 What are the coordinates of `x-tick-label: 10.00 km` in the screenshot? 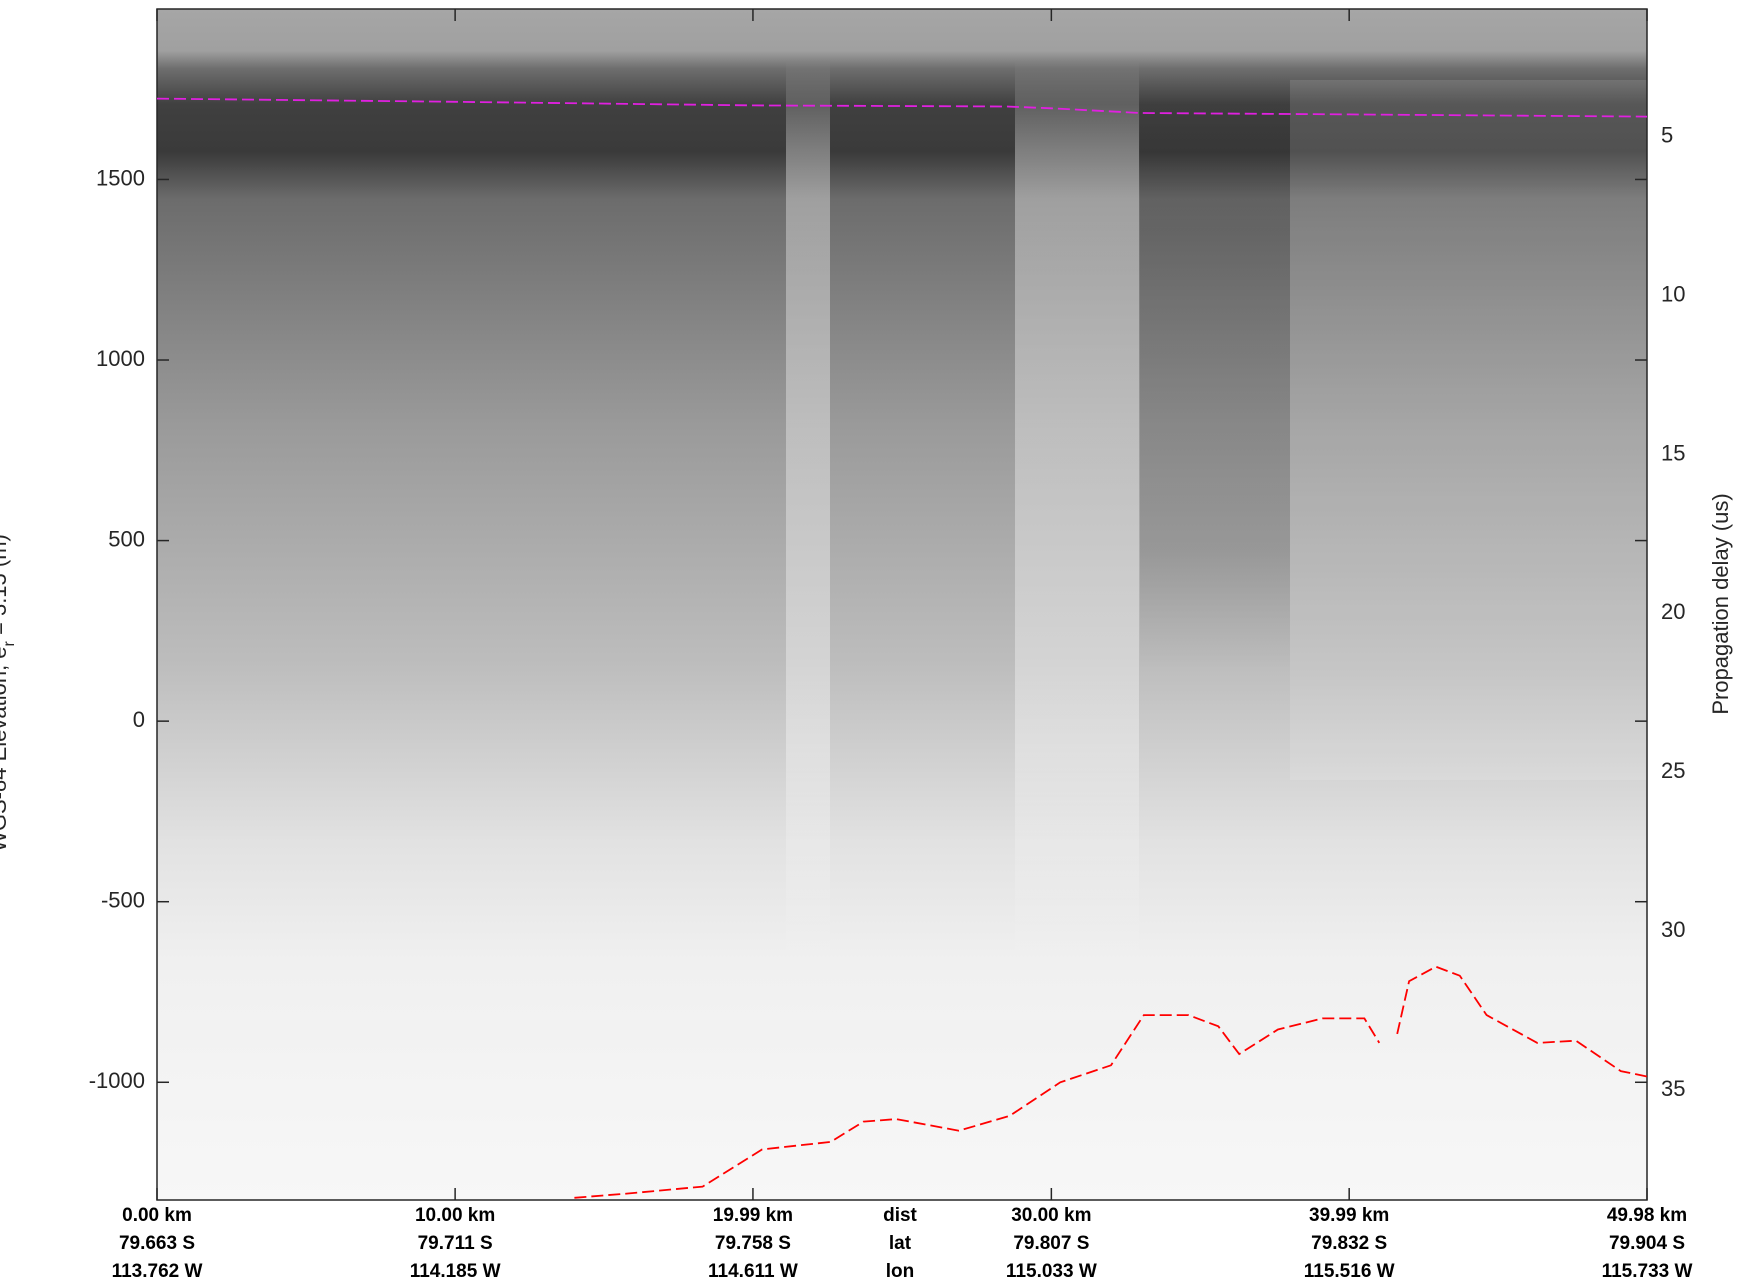 It's located at (455, 1215).